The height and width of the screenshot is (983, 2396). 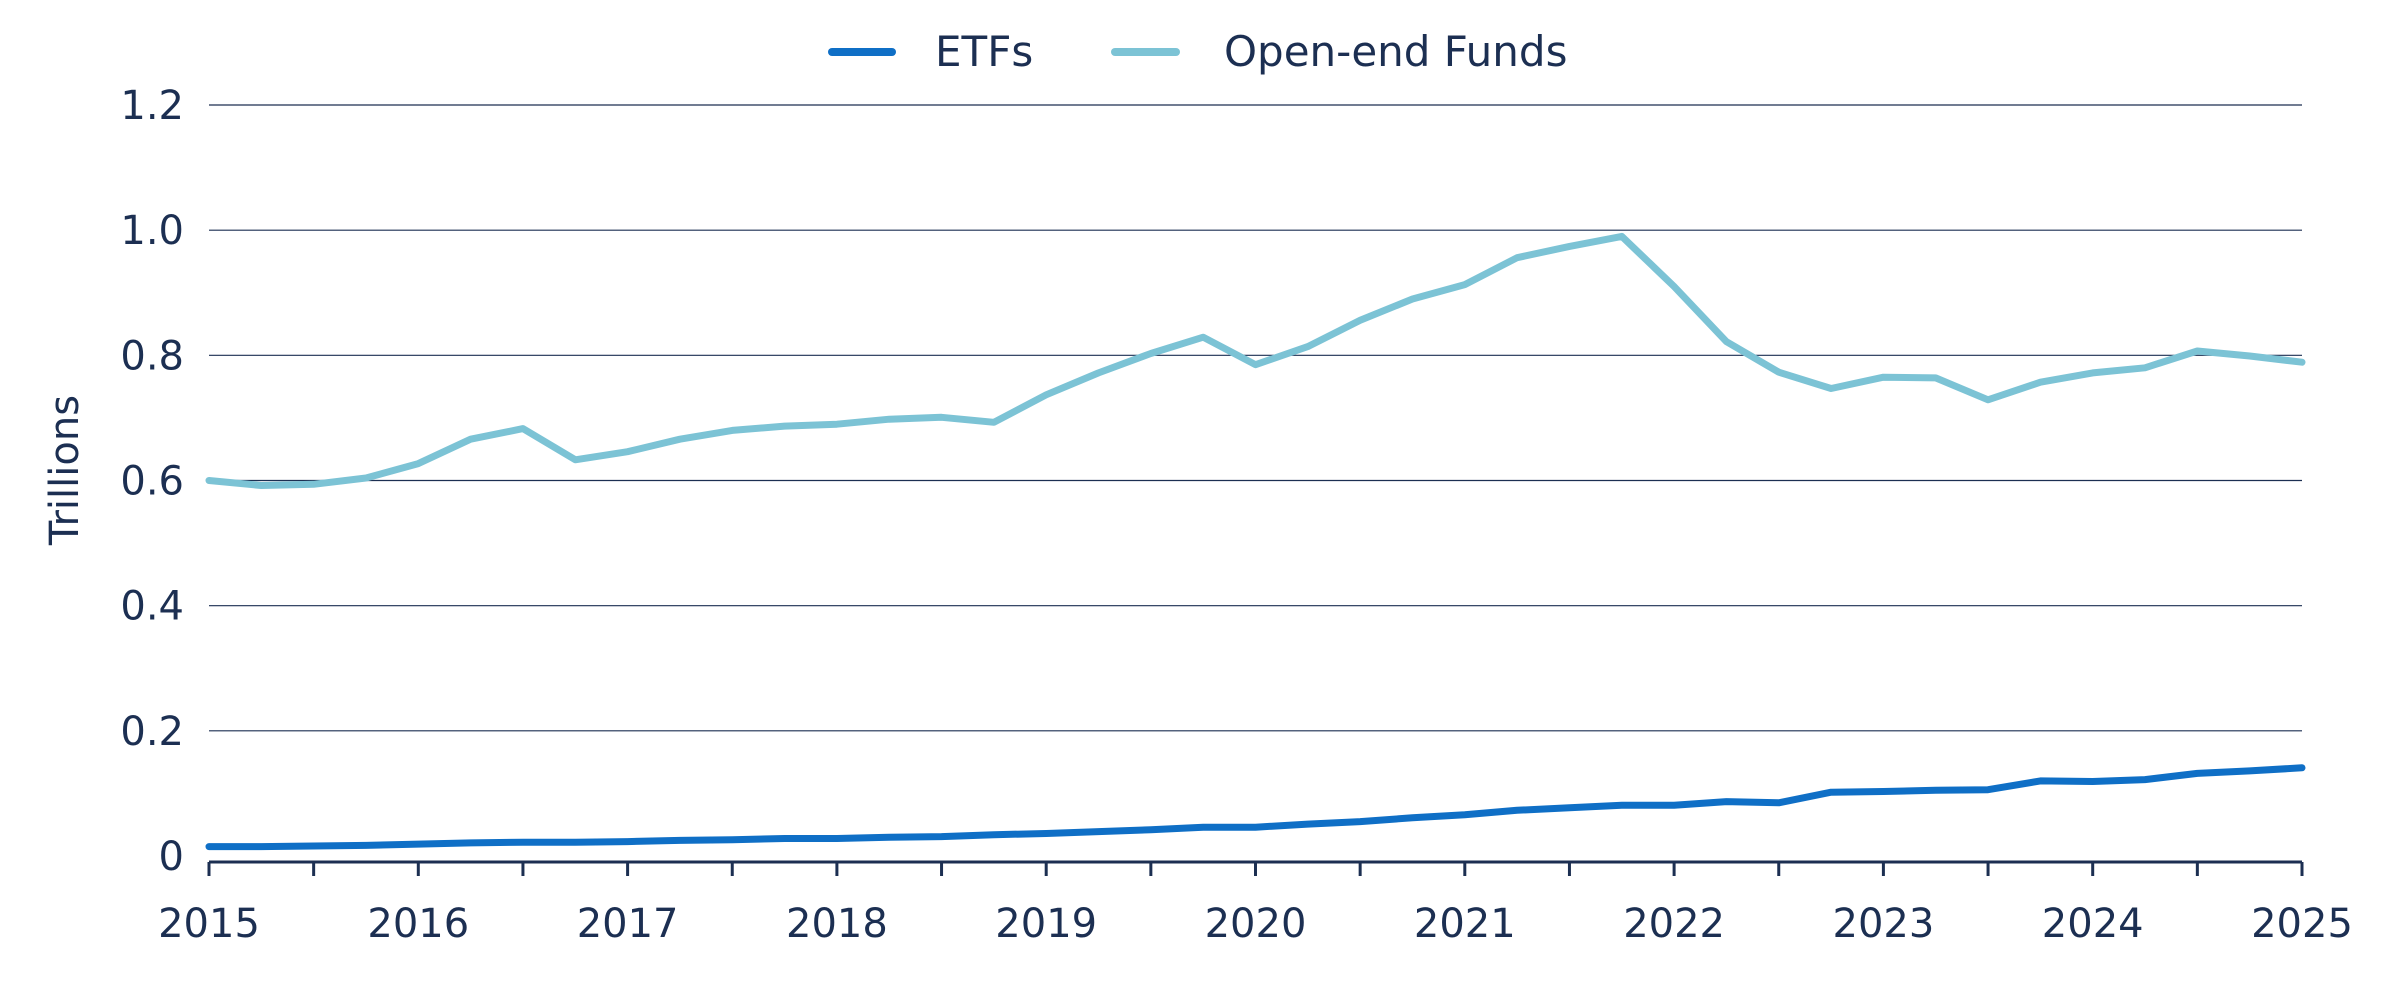 What do you see at coordinates (1255, 807) in the screenshot?
I see `series-line-etfs` at bounding box center [1255, 807].